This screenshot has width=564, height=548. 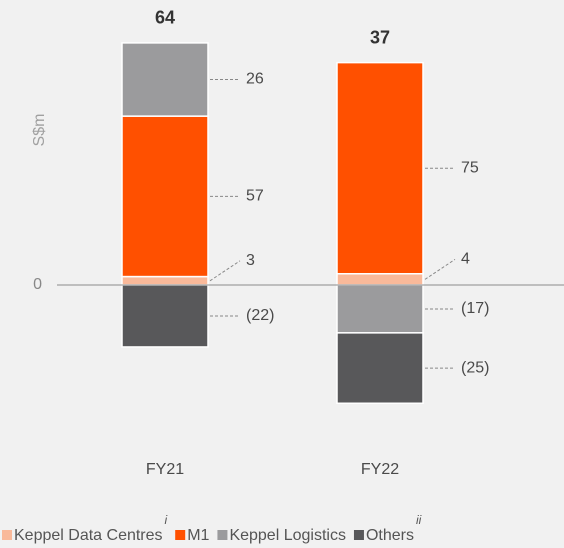 I want to click on value-label: (17), so click(x=475, y=308).